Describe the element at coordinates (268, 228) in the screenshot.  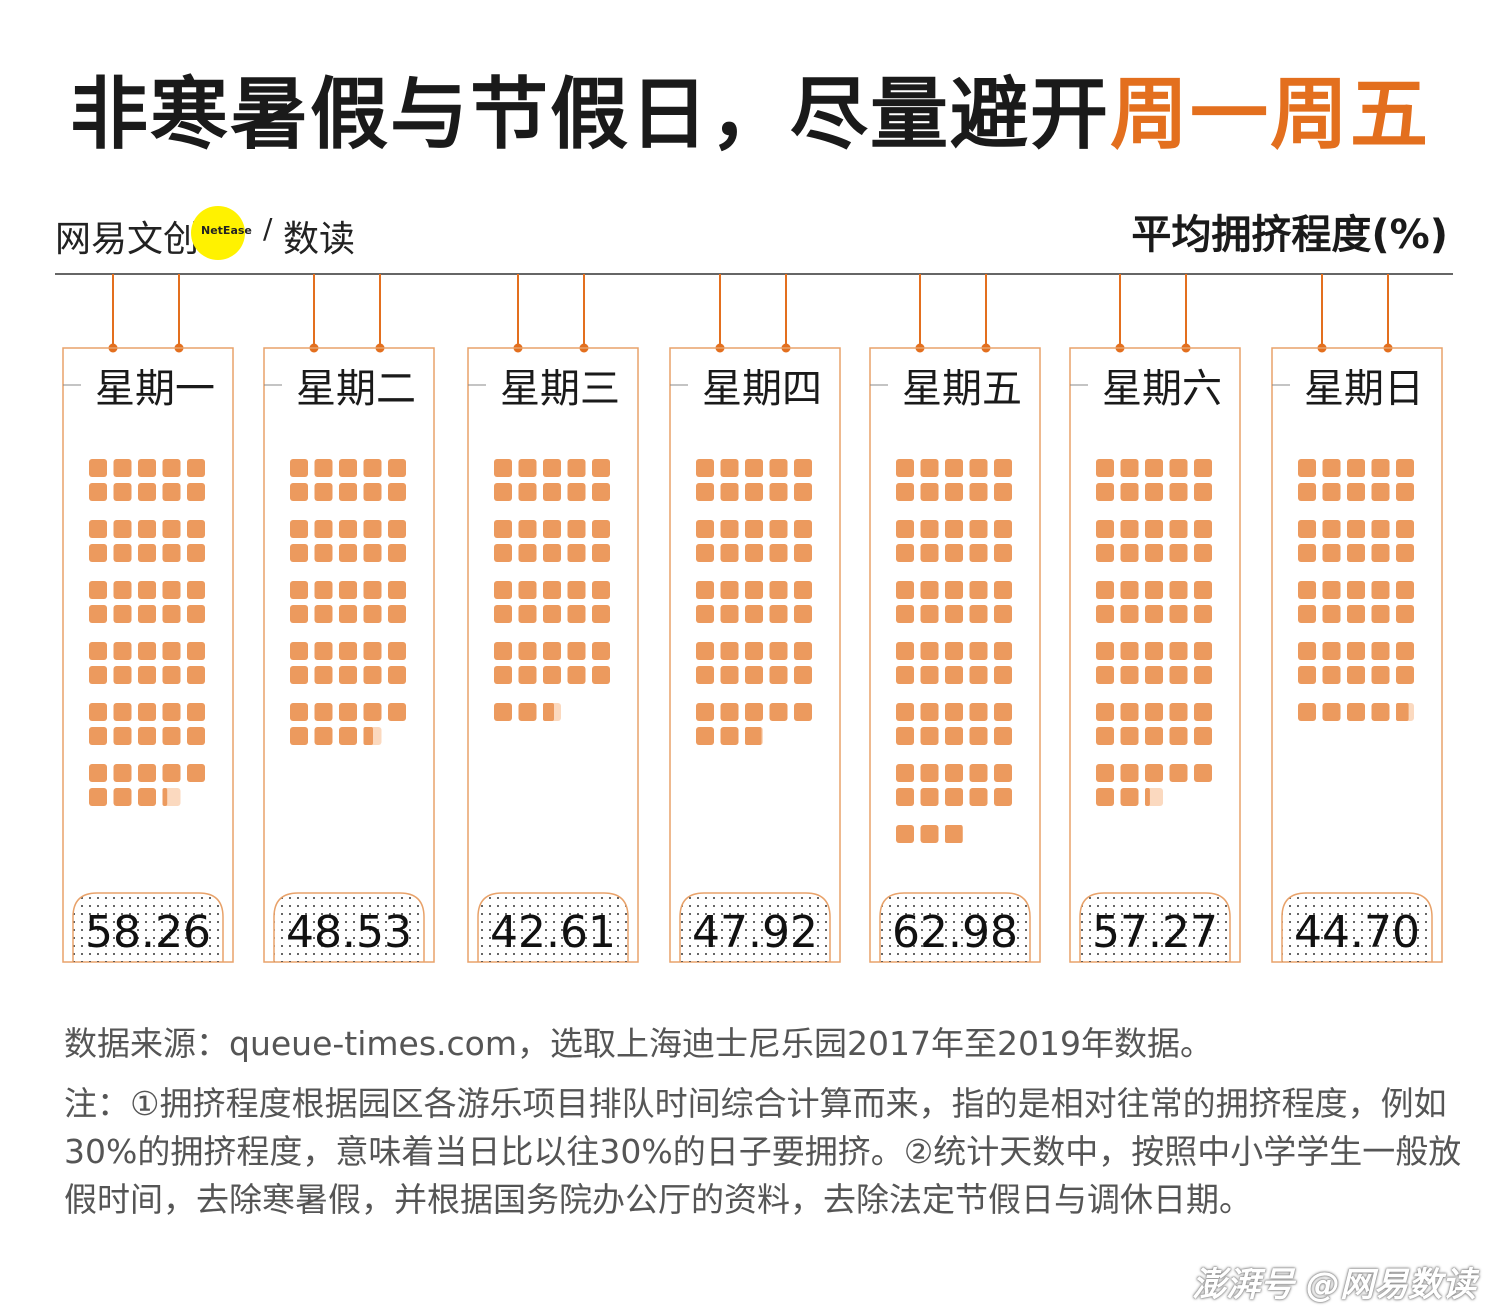
I see `brand-slash: /` at that location.